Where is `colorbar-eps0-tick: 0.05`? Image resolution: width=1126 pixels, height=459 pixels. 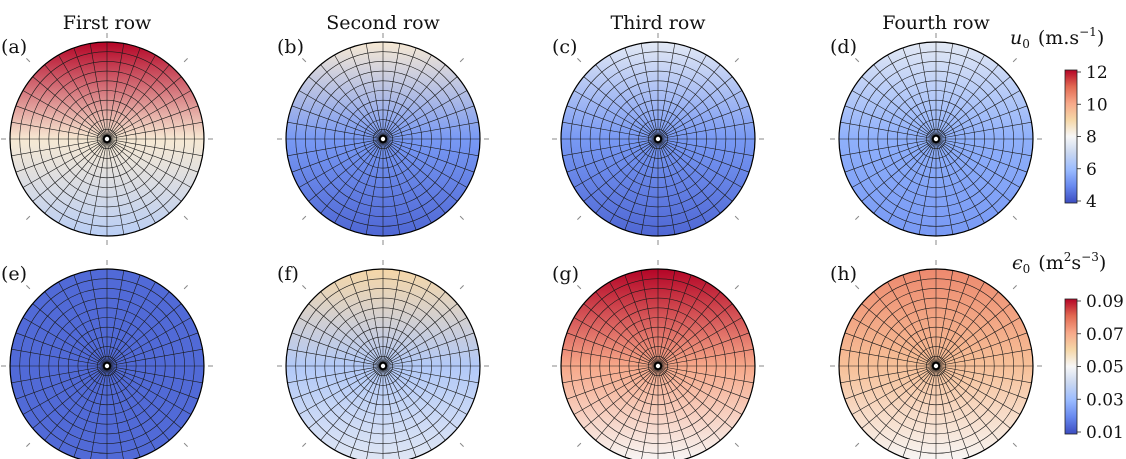
colorbar-eps0-tick: 0.05 is located at coordinates (1105, 368).